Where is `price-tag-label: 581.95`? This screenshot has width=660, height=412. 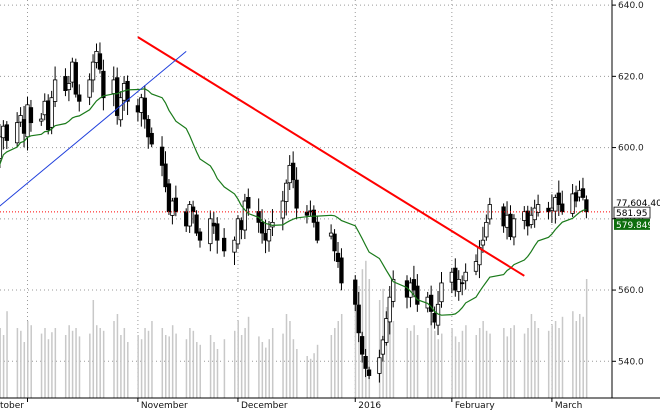 price-tag-label: 581.95 is located at coordinates (632, 214).